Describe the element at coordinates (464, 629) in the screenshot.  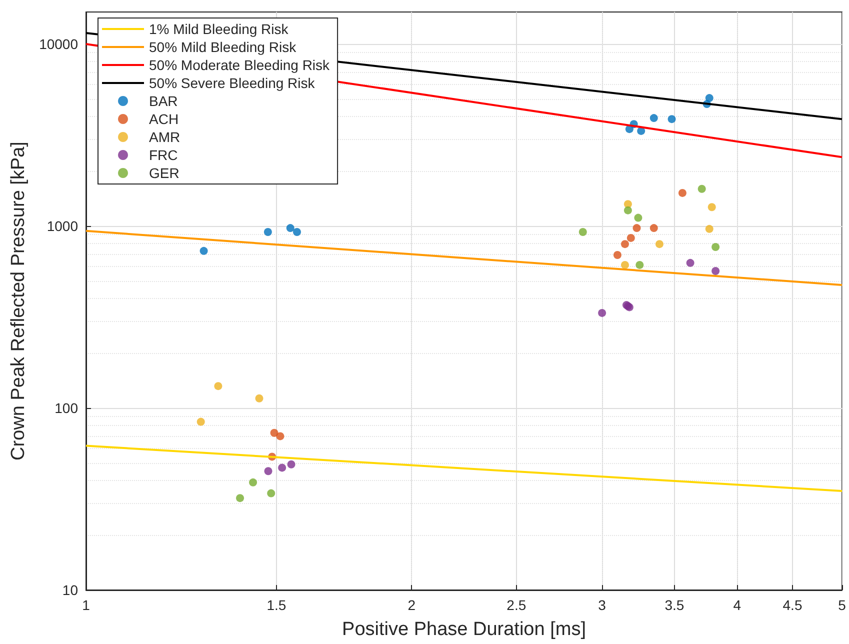
I see `x-axis-title: Positive Phase Duration [ms]` at that location.